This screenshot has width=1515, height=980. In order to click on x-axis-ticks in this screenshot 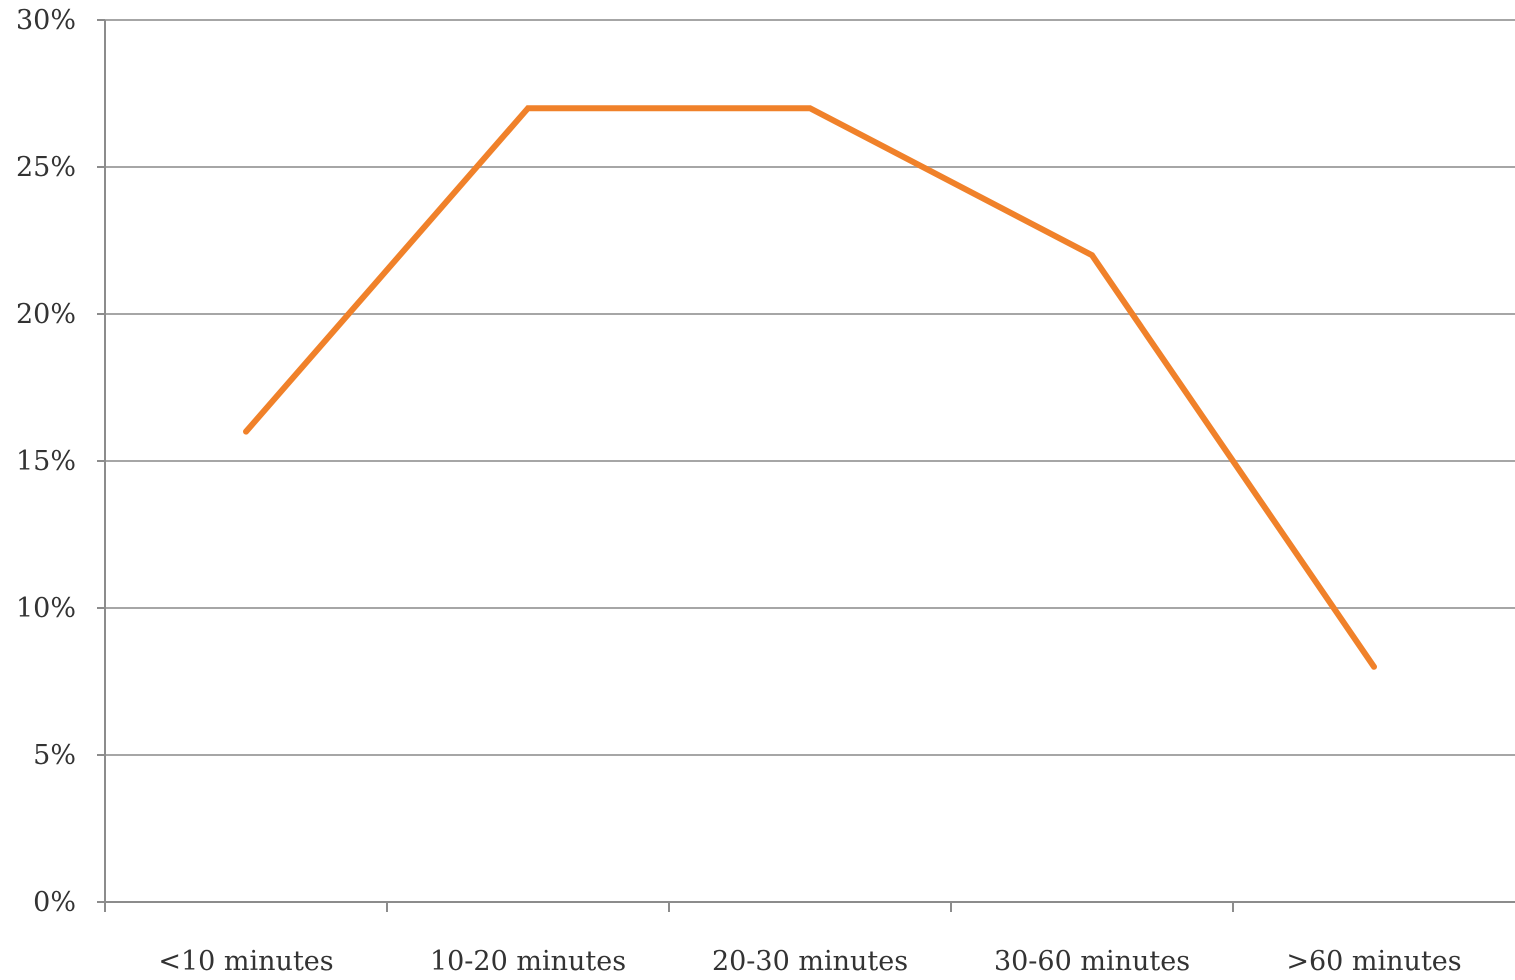, I will do `click(810, 907)`.